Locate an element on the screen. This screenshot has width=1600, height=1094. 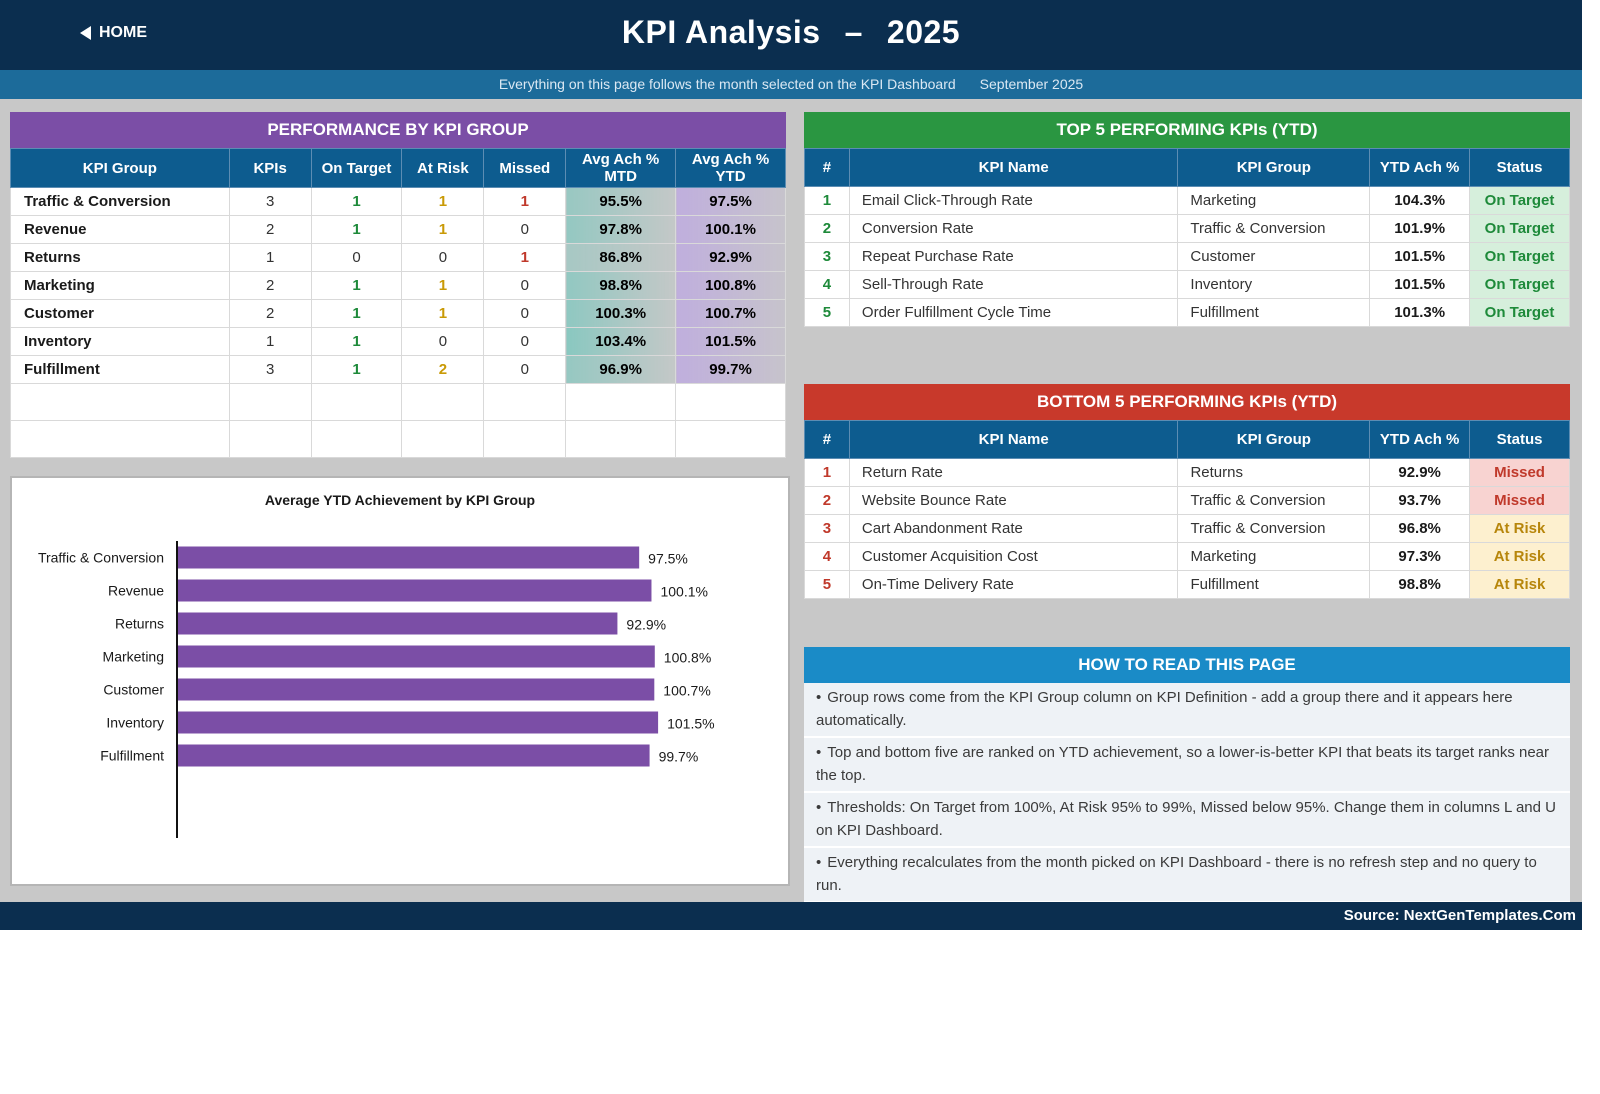
status-badge: At Risk is located at coordinates (1519, 584).